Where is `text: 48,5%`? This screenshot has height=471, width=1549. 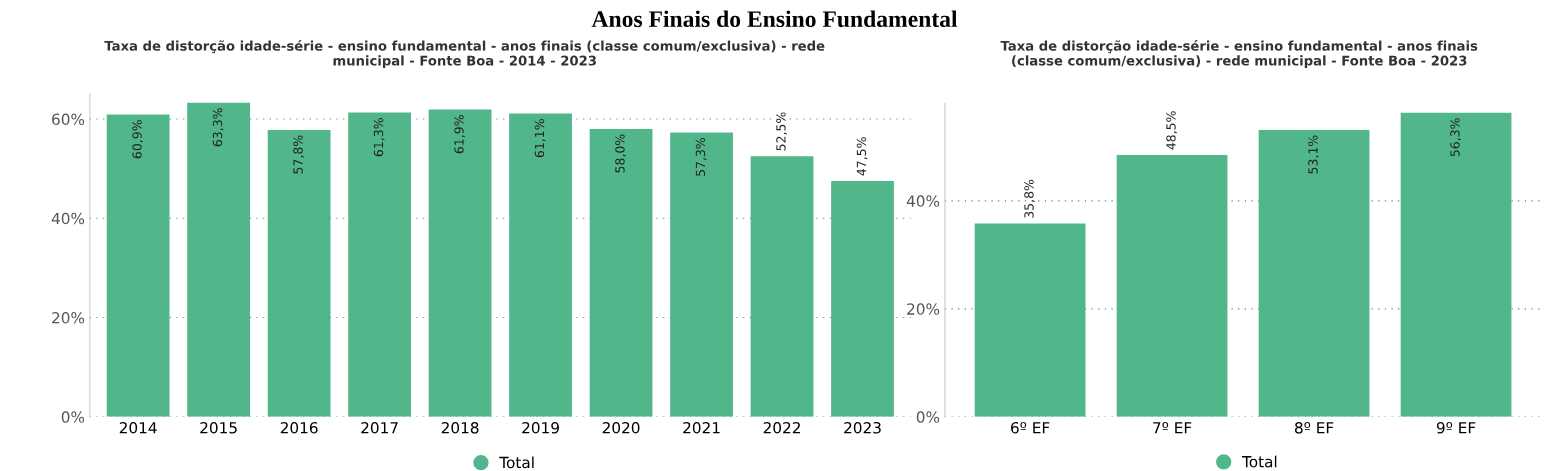 text: 48,5% is located at coordinates (1171, 130).